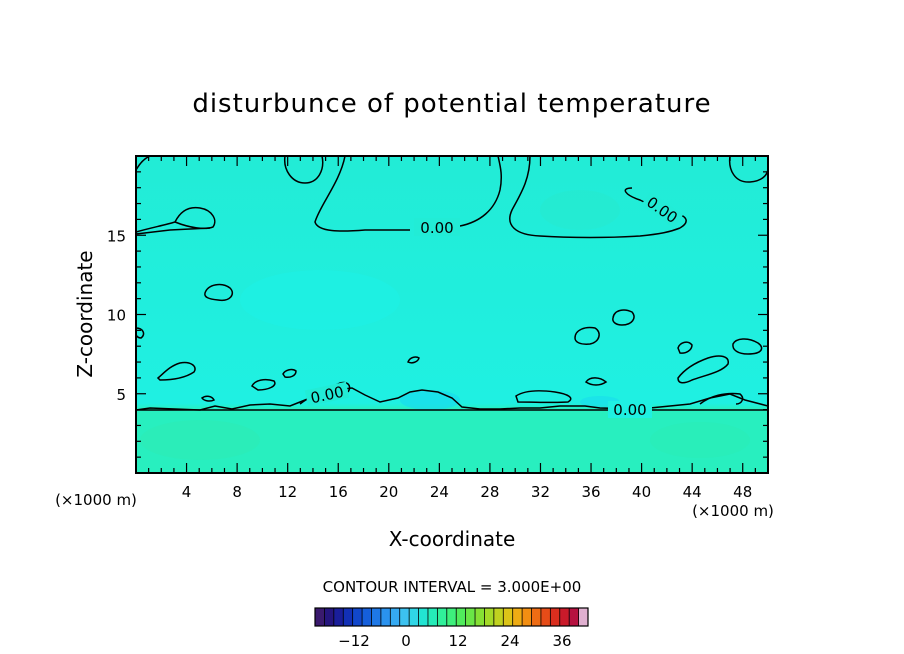  I want to click on x-tick-label: 16, so click(338, 492).